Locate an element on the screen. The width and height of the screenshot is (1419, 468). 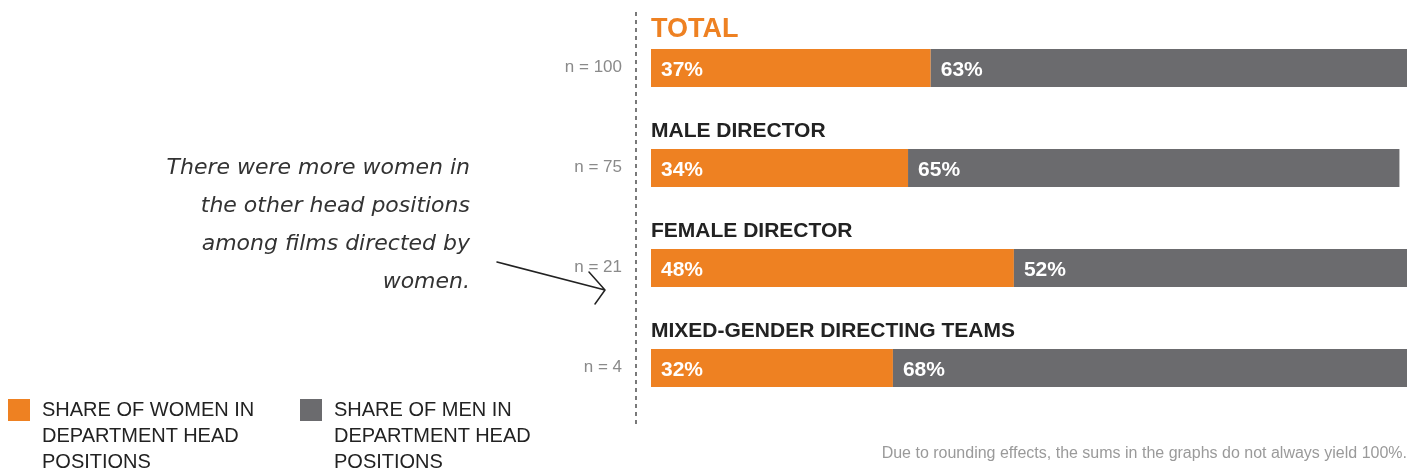
text: n = 100 is located at coordinates (593, 67).